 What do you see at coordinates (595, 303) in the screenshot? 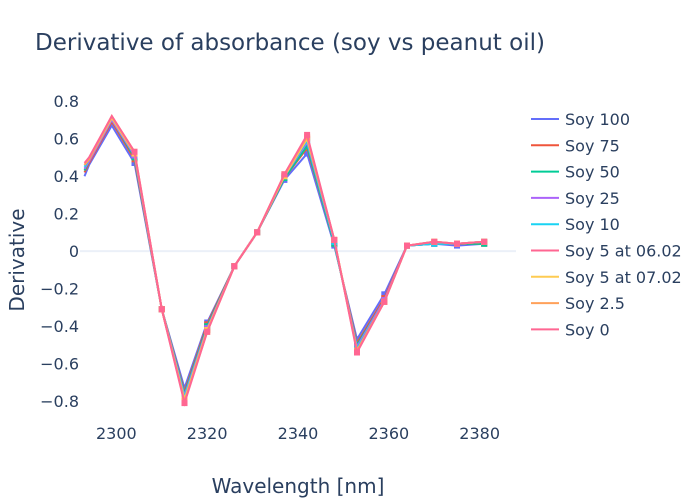
I see `legend-label: Soy 2.5` at bounding box center [595, 303].